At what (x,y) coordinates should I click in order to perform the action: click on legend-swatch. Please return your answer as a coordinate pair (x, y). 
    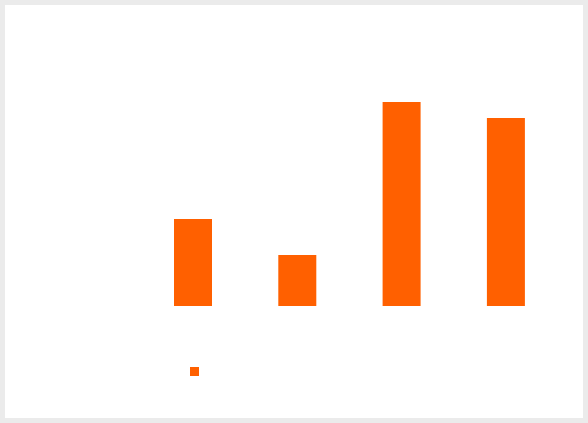
    Looking at the image, I should click on (194, 371).